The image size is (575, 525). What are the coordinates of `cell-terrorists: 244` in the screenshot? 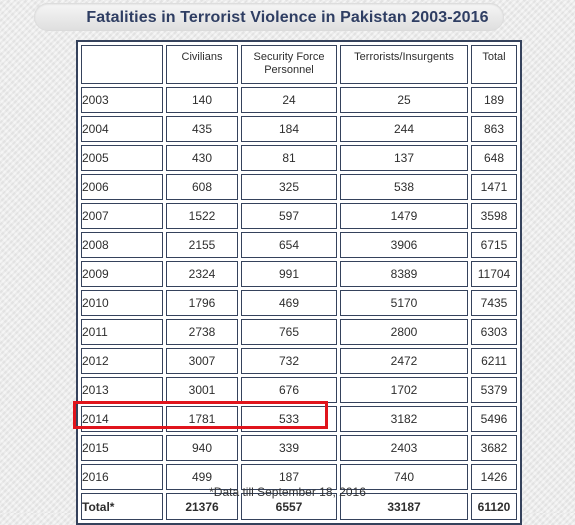 It's located at (404, 129).